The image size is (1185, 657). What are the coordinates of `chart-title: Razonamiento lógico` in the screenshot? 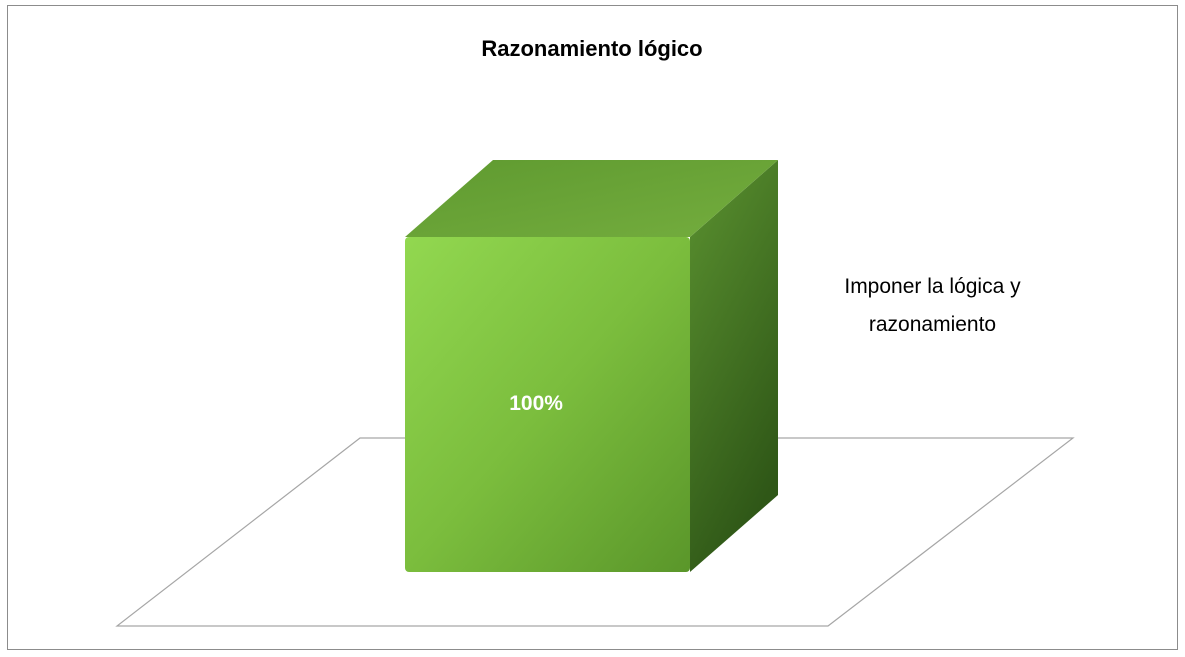 It's located at (591, 48).